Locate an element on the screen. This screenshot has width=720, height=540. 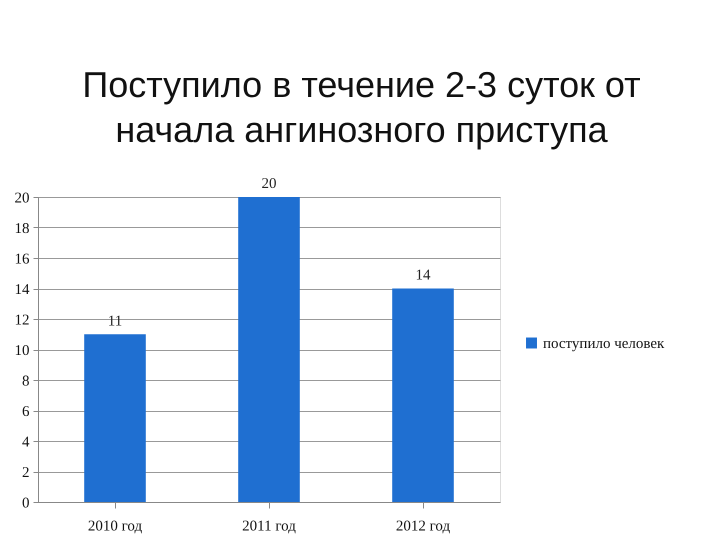
x-tick-label: 2010 год is located at coordinates (115, 526).